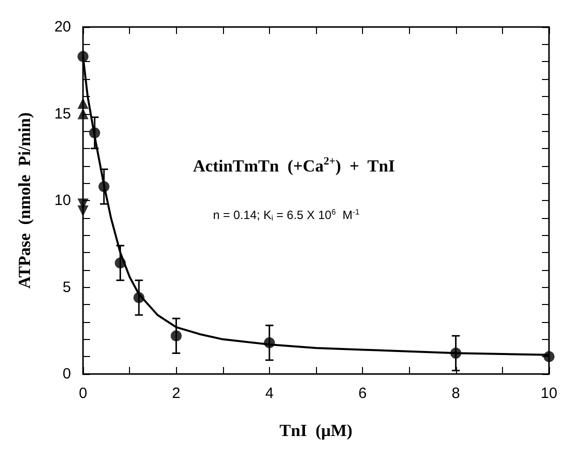  What do you see at coordinates (62, 27) in the screenshot?
I see `y-tick-label: 20` at bounding box center [62, 27].